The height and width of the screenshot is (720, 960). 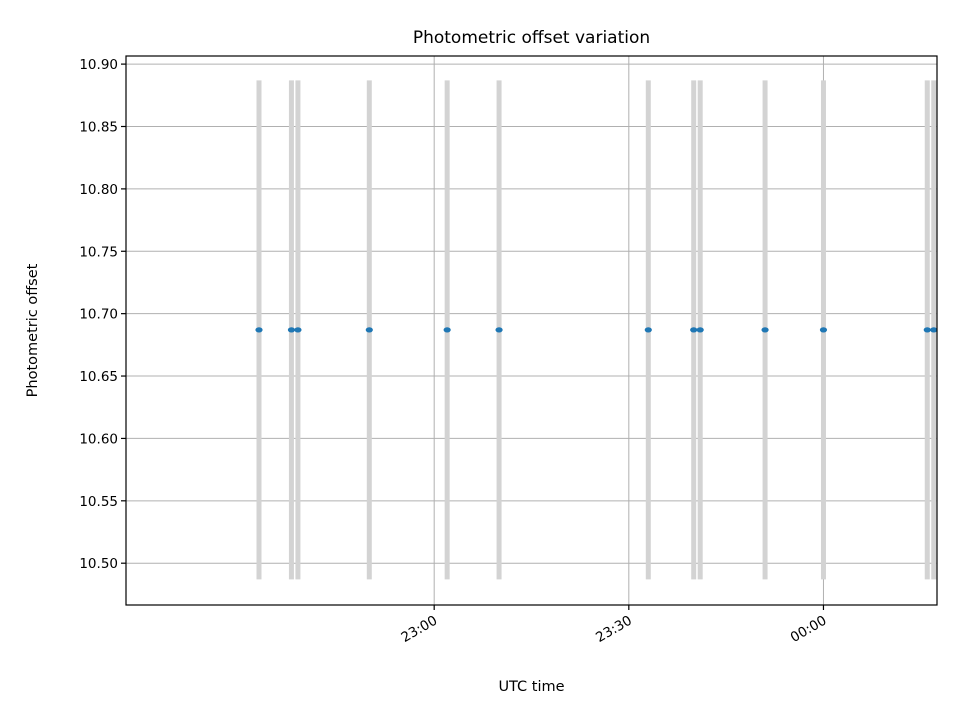 What do you see at coordinates (98, 127) in the screenshot?
I see `y-tick-label: 10.85` at bounding box center [98, 127].